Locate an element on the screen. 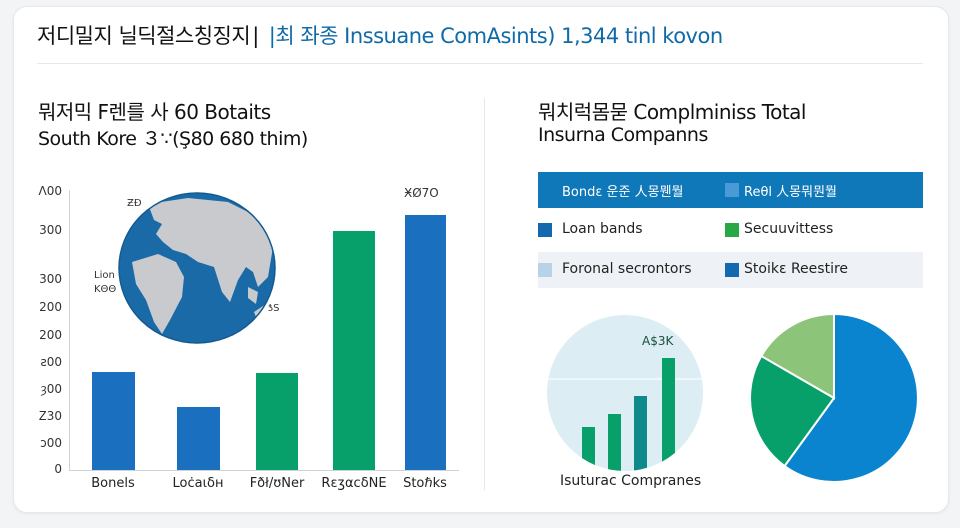 This screenshot has height=528, width=960. legend-item-stock-real-estate: Stoikε Reestire is located at coordinates (796, 269).